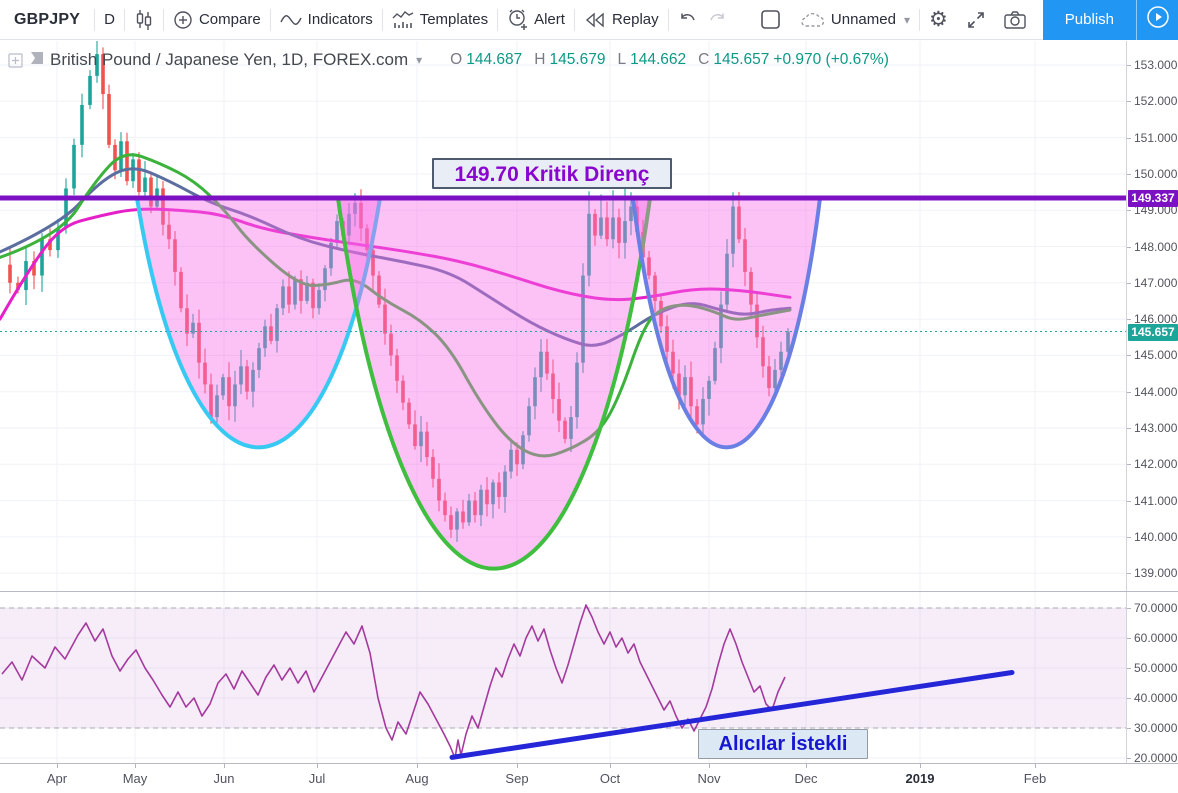  I want to click on redo-button, so click(721, 20).